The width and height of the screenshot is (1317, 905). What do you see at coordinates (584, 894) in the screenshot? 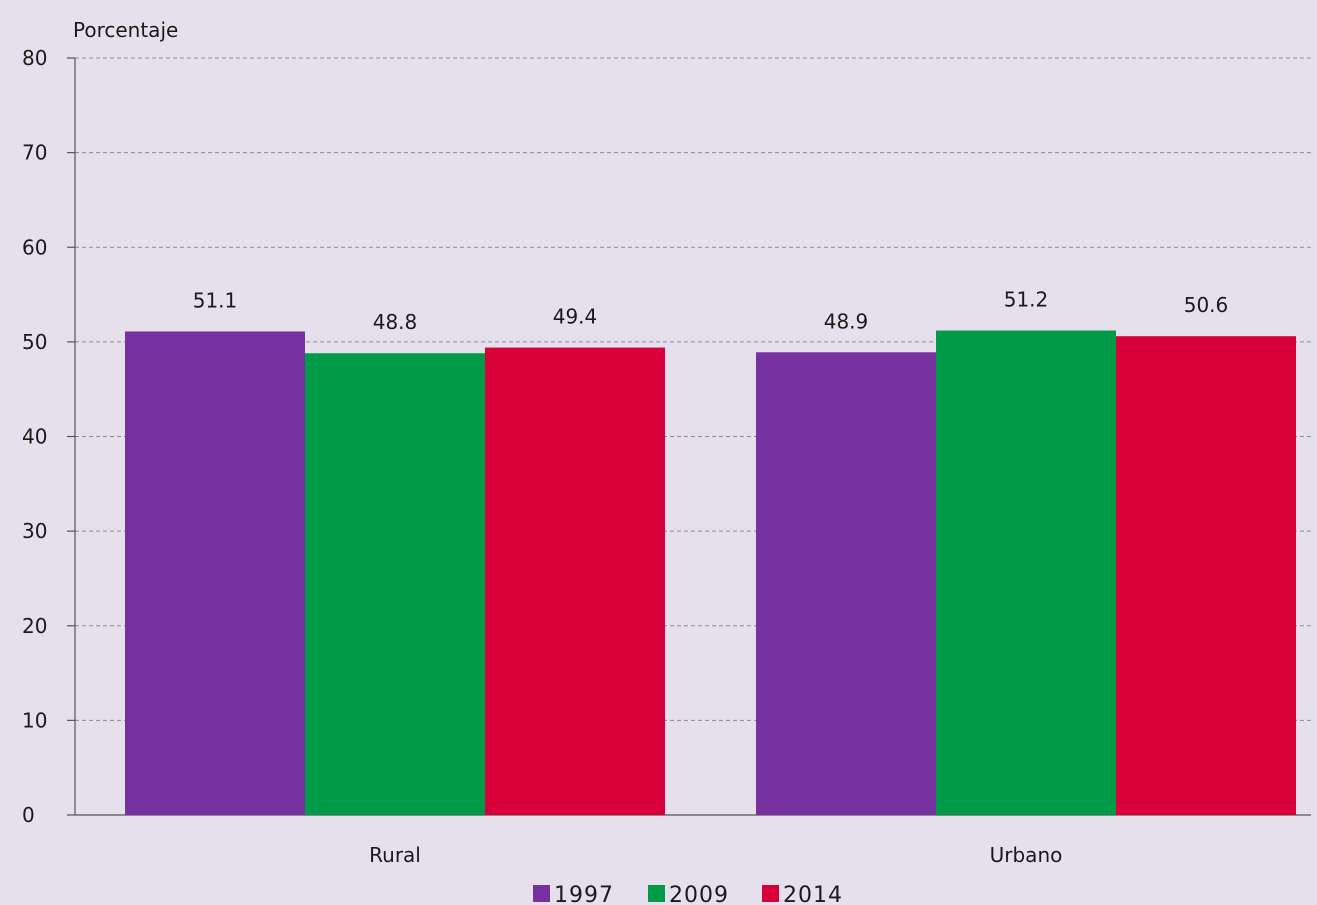
I see `legend-label: 1997` at bounding box center [584, 894].